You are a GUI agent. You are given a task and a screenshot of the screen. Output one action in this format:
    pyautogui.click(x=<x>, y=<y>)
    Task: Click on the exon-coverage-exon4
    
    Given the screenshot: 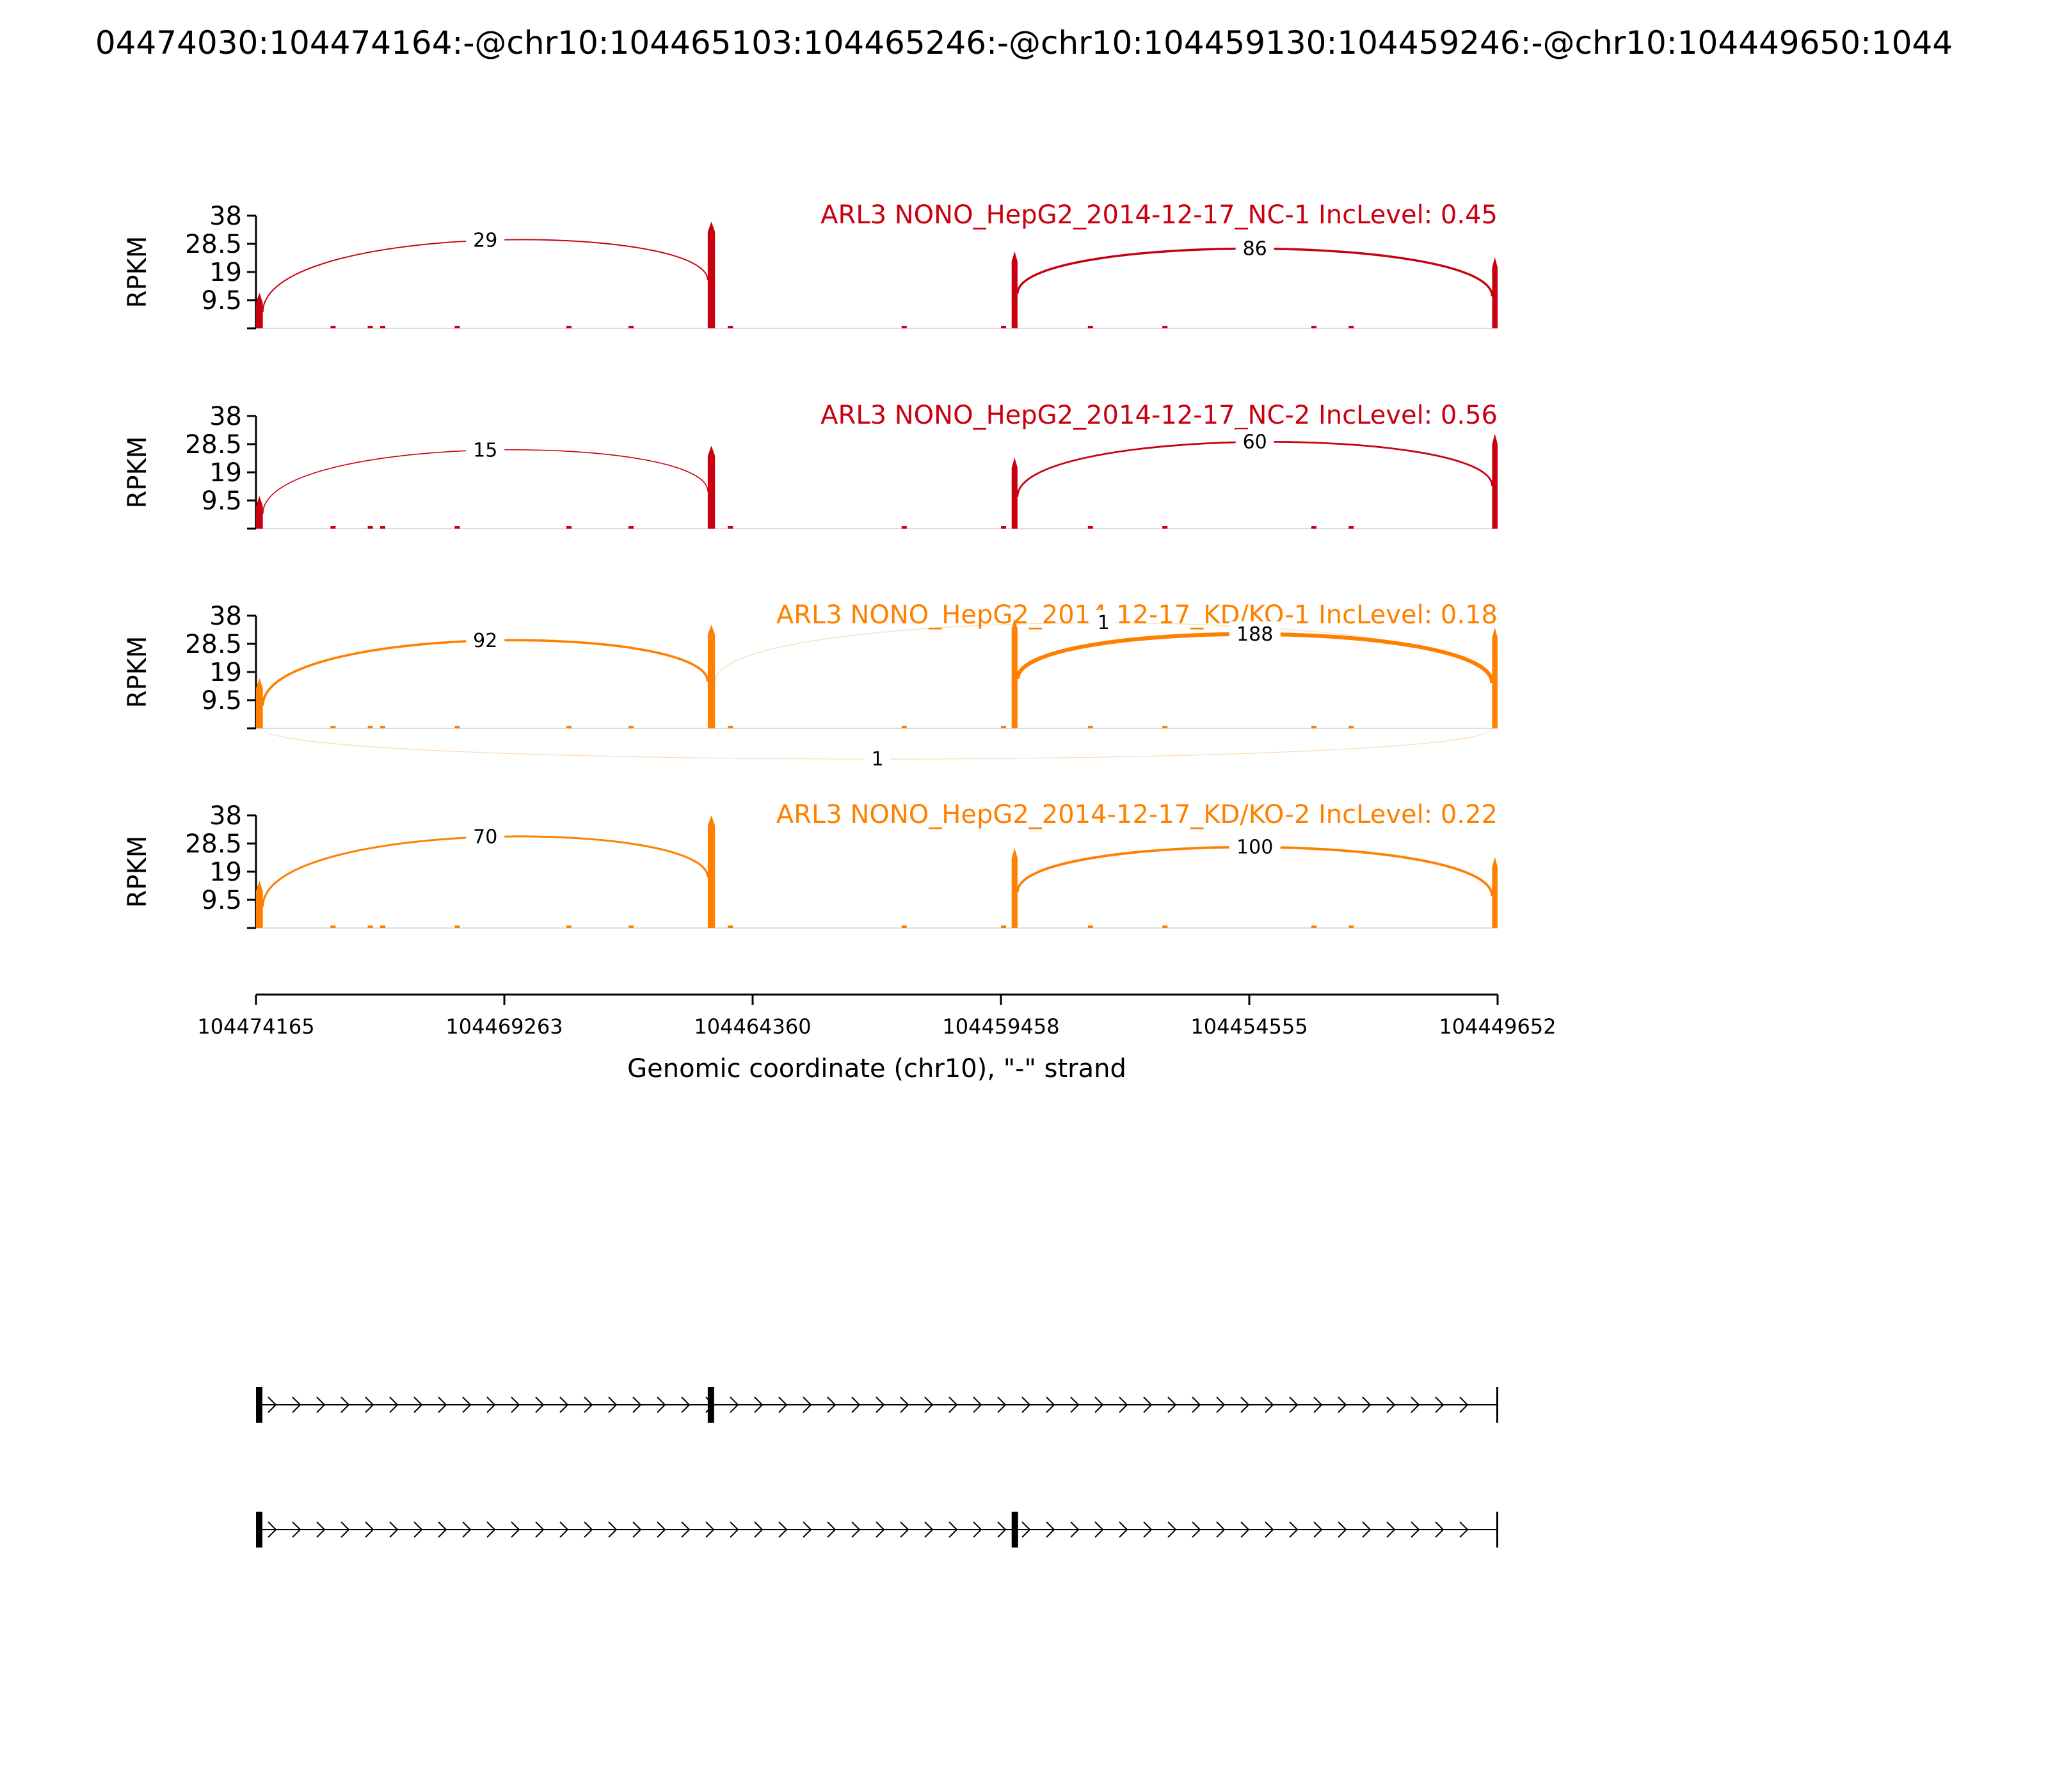 What is the action you would take?
    pyautogui.click(x=1495, y=481)
    